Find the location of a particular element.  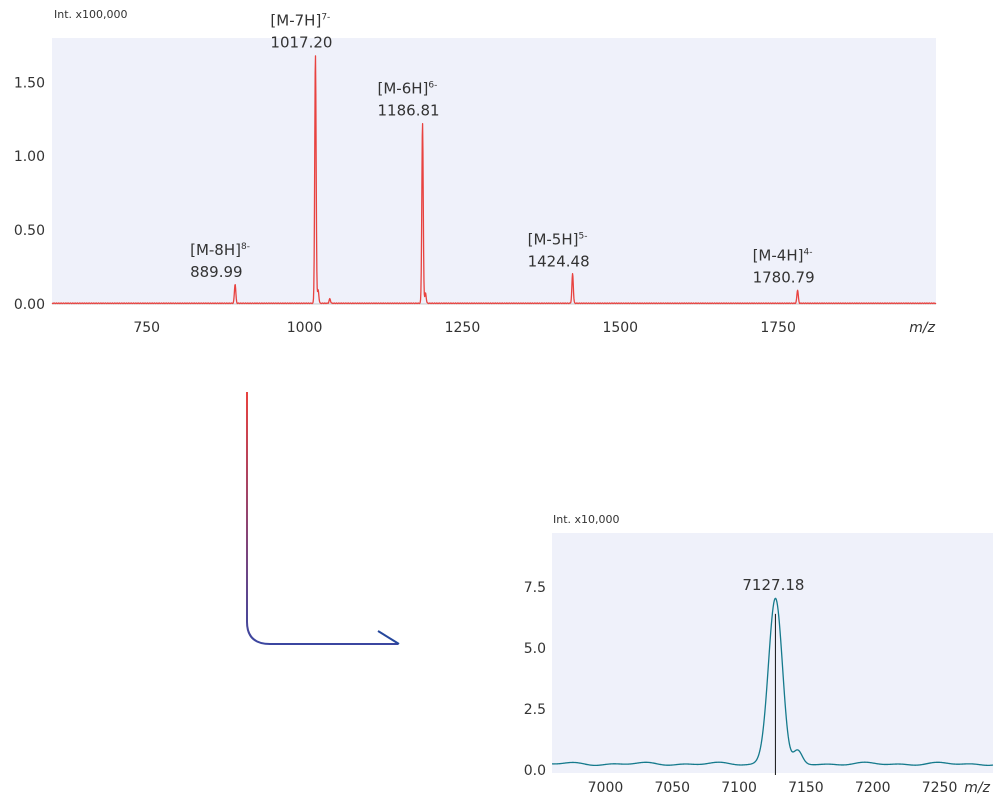

peak-mz-label: 1424.48 is located at coordinates (559, 261).